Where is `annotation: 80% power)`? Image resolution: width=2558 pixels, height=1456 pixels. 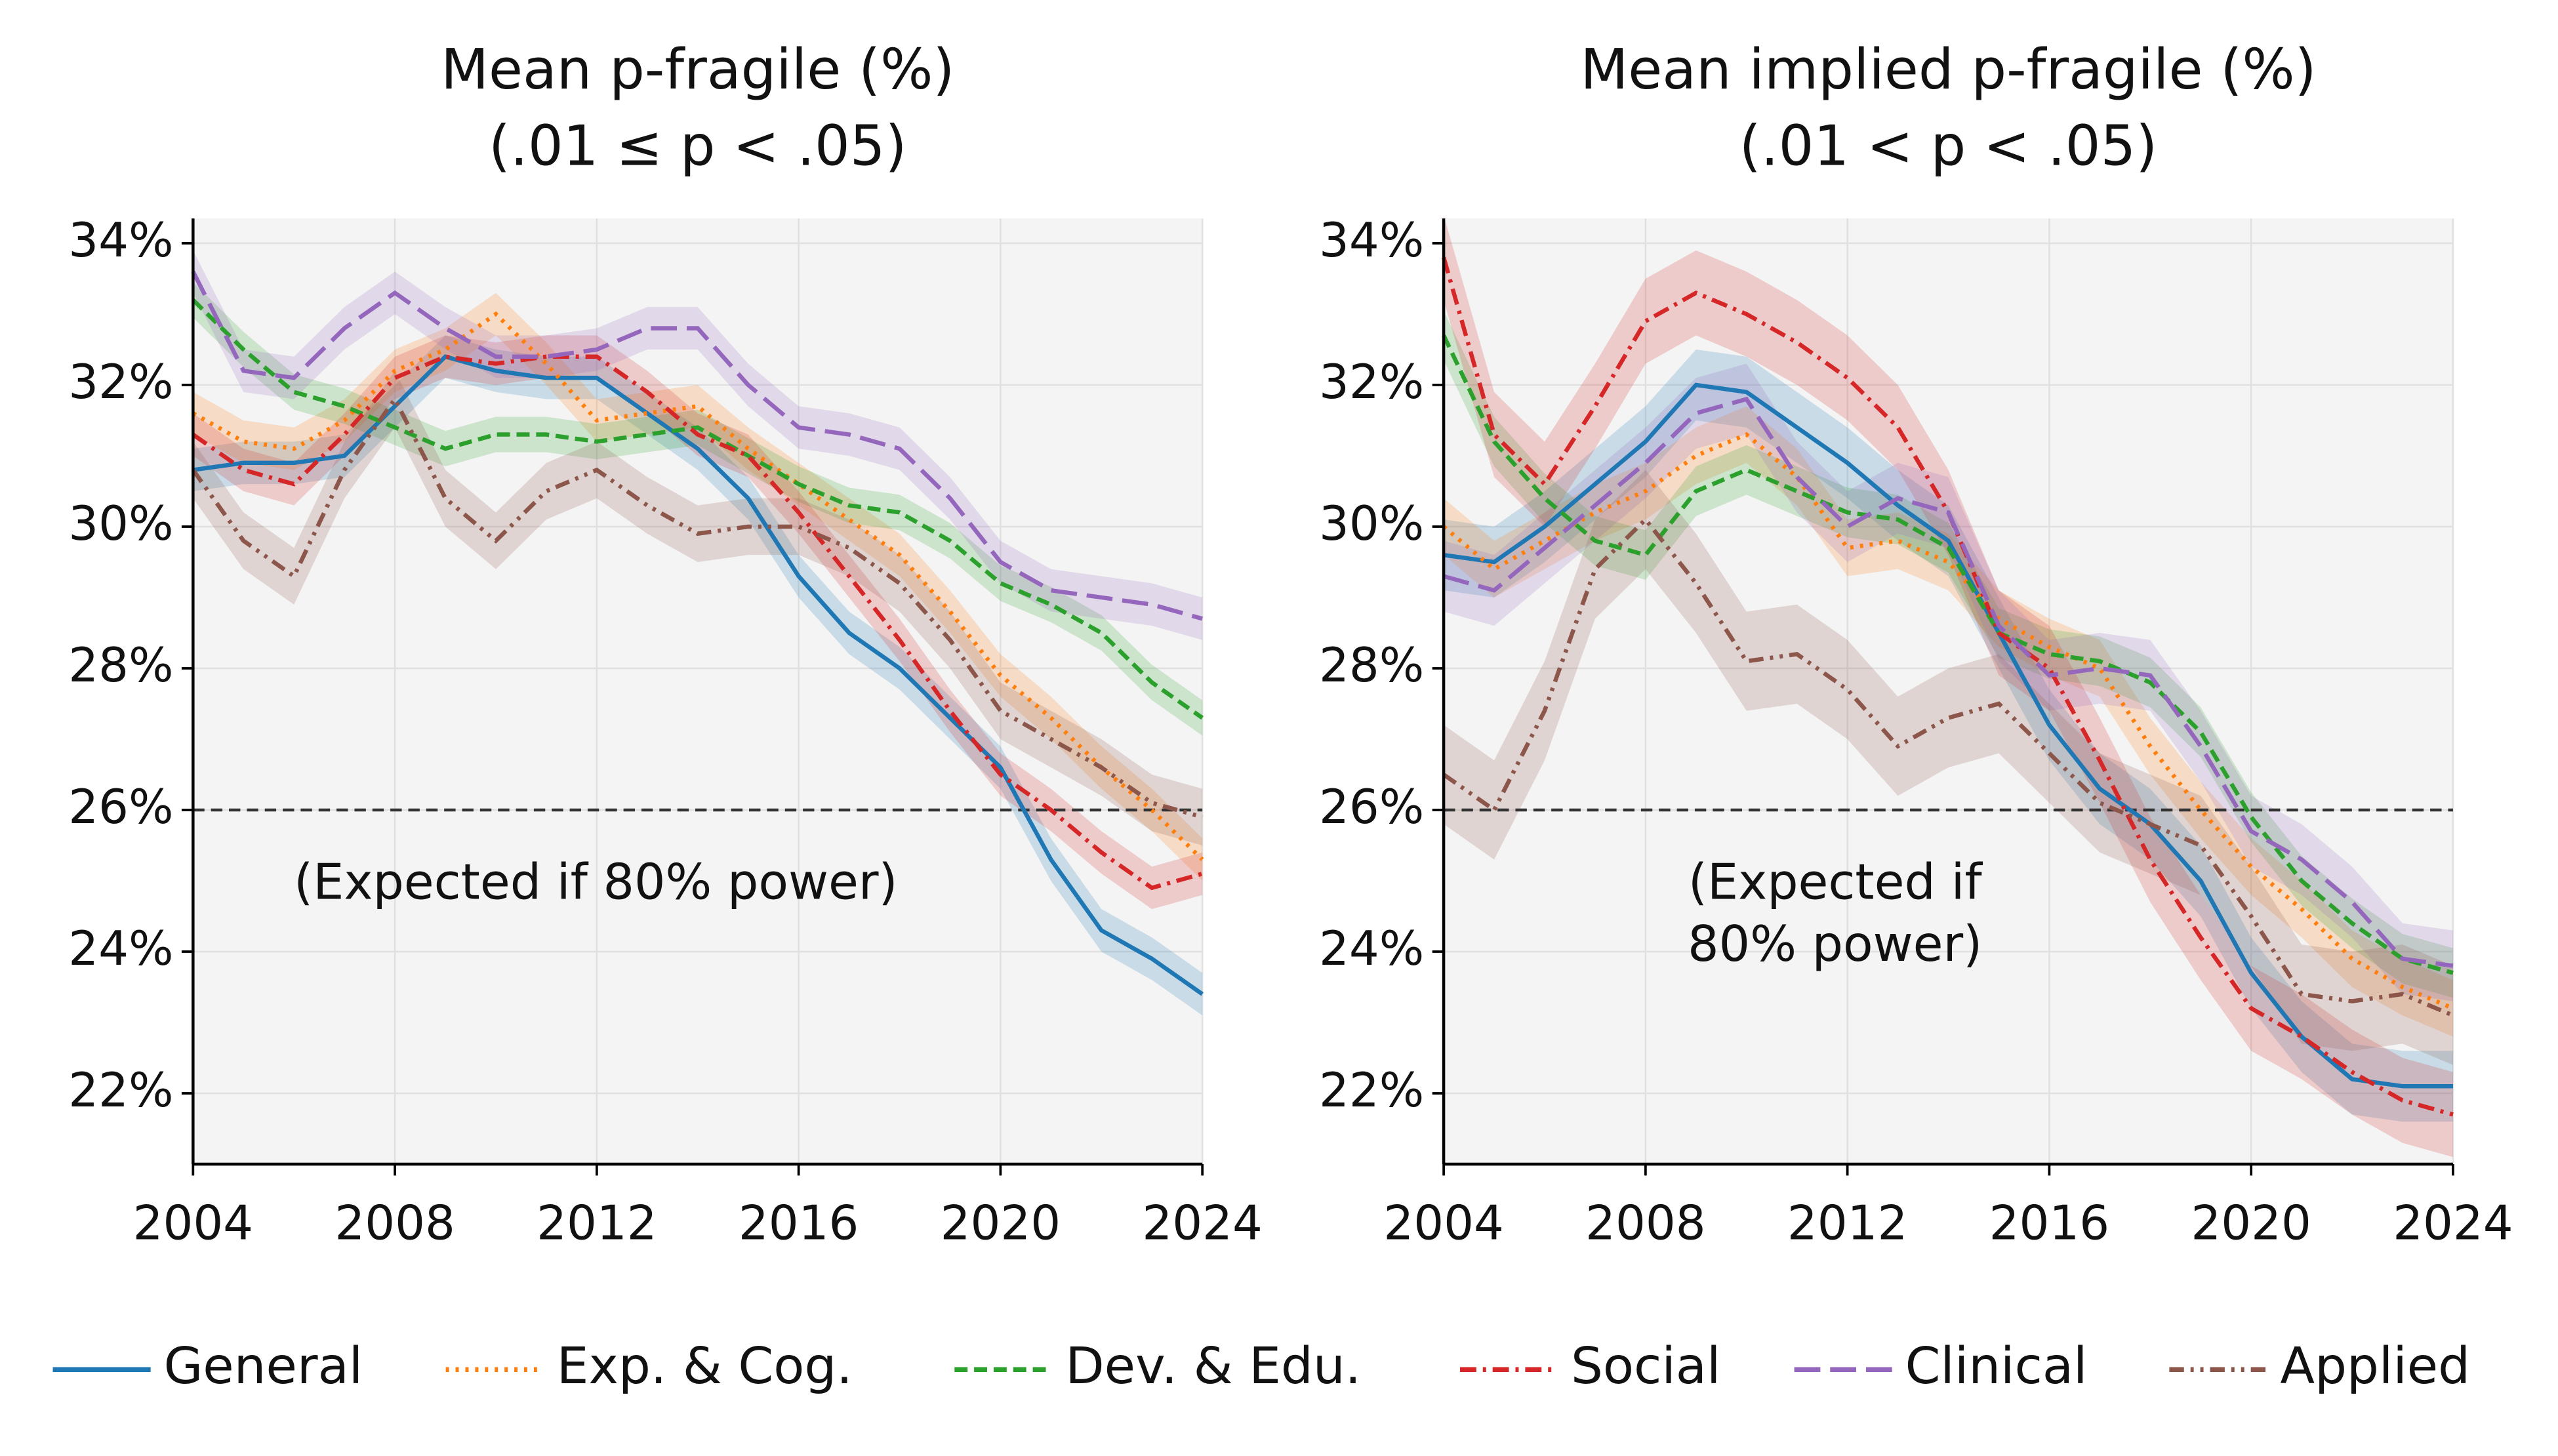
annotation: 80% power) is located at coordinates (1835, 944).